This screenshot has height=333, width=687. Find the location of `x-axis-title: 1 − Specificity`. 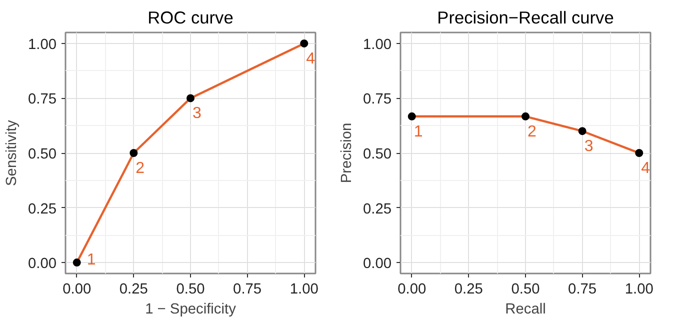

x-axis-title: 1 − Specificity is located at coordinates (191, 310).